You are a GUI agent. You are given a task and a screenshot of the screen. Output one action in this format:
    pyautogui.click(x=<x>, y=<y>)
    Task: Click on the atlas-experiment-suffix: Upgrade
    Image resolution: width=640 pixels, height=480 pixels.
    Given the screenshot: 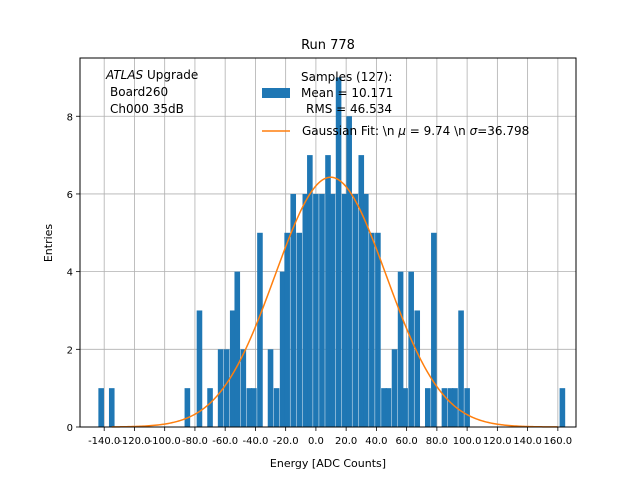 What is the action you would take?
    pyautogui.click(x=170, y=75)
    